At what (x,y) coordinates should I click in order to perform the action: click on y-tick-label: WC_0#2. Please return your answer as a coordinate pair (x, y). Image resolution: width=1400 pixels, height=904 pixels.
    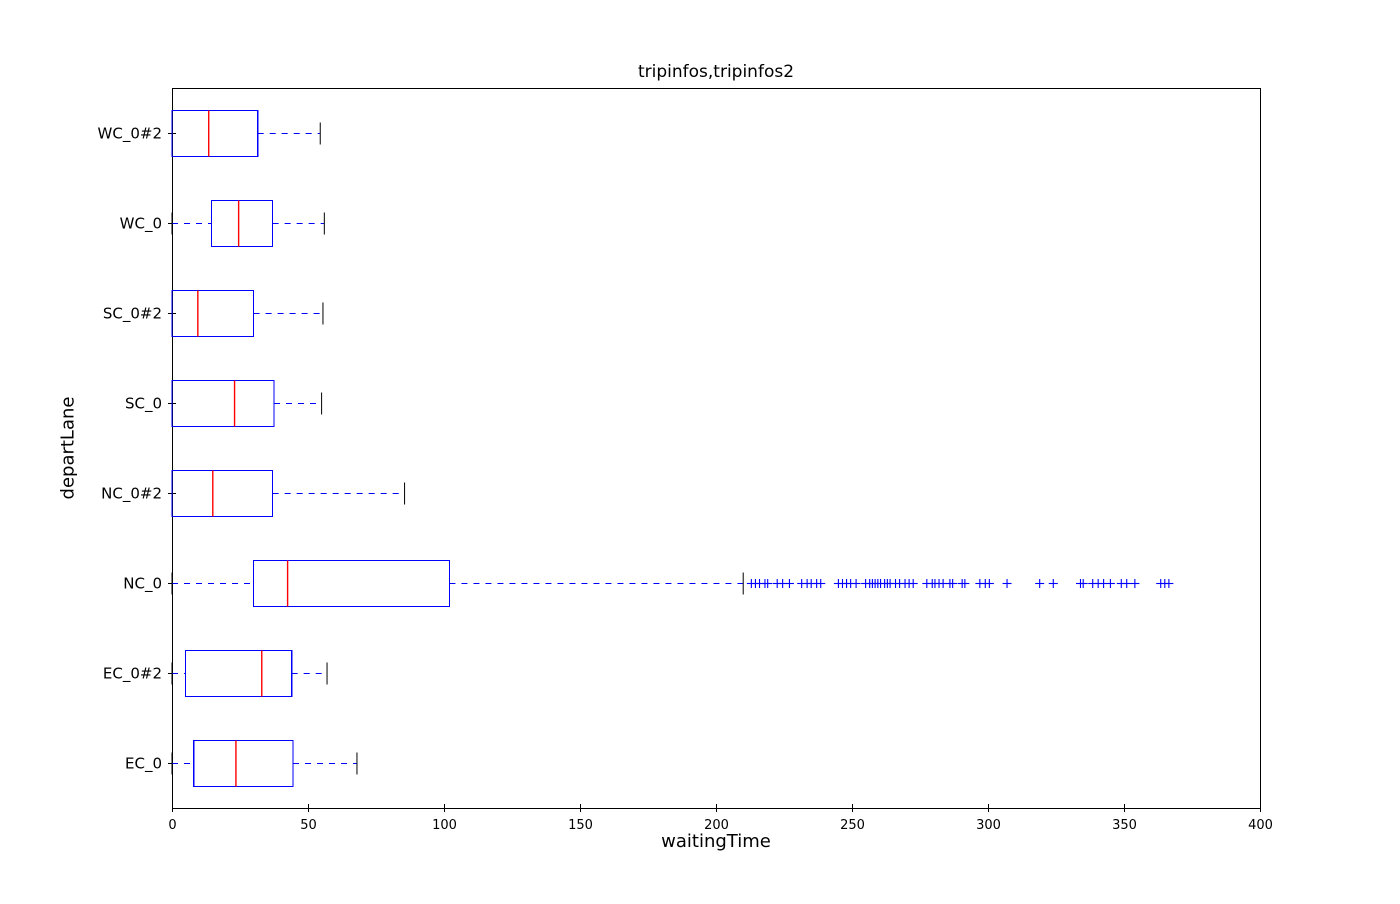
    Looking at the image, I should click on (130, 134).